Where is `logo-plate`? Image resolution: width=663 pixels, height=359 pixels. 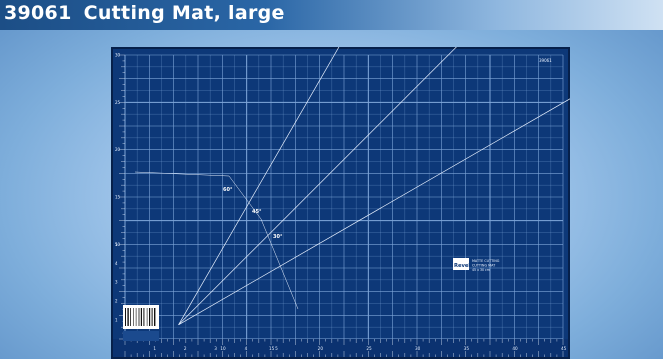
logo-plate is located at coordinates (461, 264).